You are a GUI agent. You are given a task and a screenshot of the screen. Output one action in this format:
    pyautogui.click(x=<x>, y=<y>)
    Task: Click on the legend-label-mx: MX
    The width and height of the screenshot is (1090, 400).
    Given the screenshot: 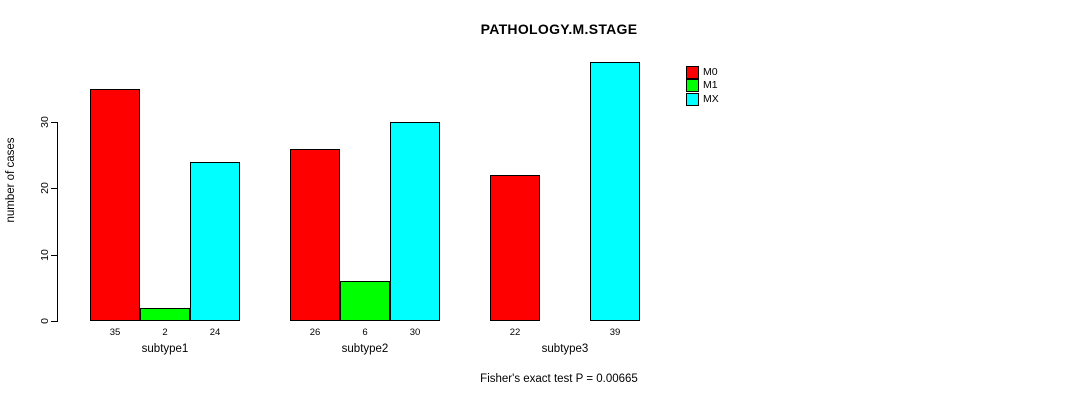 What is the action you would take?
    pyautogui.click(x=711, y=99)
    